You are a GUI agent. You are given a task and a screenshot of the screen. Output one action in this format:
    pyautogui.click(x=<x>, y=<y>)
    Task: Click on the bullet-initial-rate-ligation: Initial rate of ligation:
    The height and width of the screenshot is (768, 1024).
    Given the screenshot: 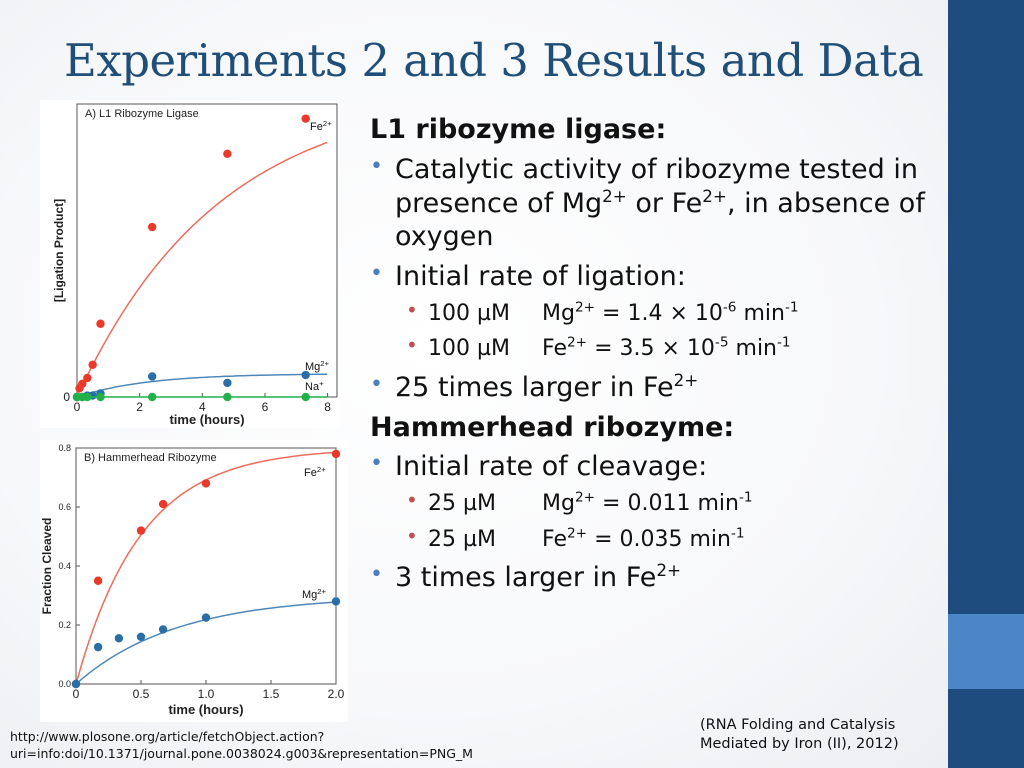 What is the action you would take?
    pyautogui.click(x=656, y=277)
    